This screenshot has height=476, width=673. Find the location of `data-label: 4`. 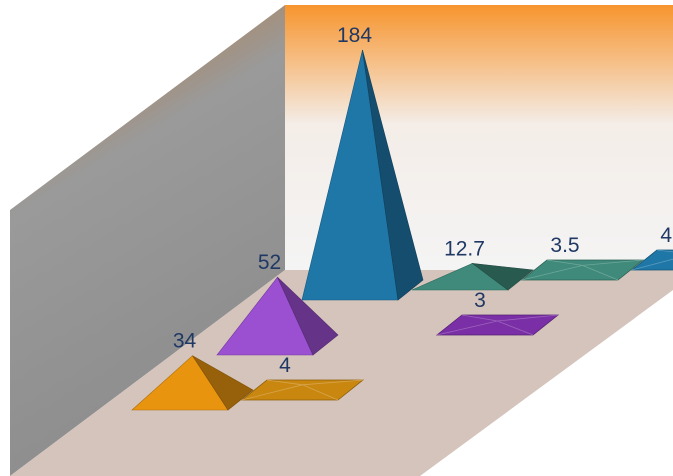

data-label: 4 is located at coordinates (285, 365).